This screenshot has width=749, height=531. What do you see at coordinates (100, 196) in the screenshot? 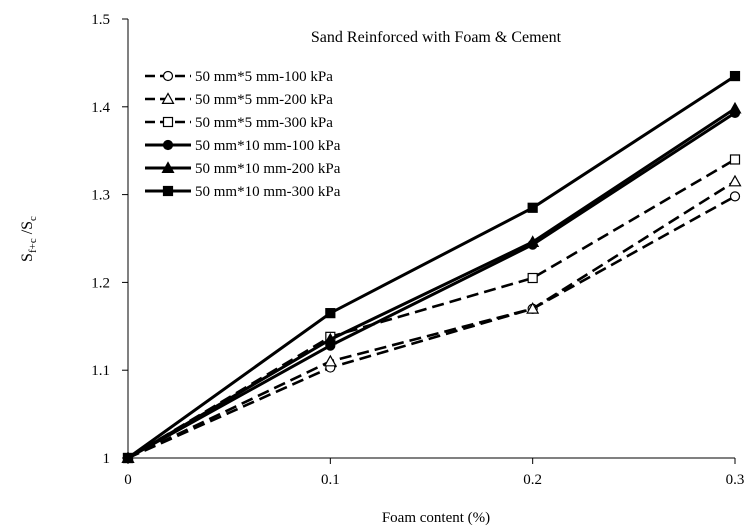
I see `y-tick-label: 1.3` at bounding box center [100, 196].